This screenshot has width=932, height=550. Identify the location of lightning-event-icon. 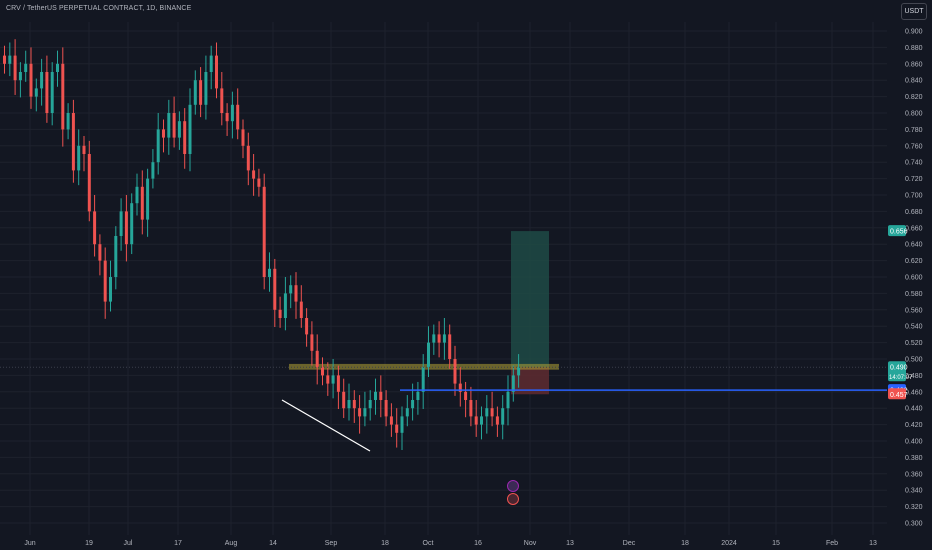
(513, 486).